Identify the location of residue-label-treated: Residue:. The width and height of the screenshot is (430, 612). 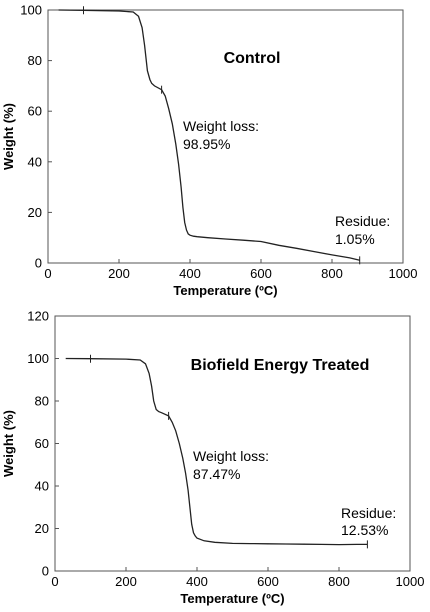
(368, 513).